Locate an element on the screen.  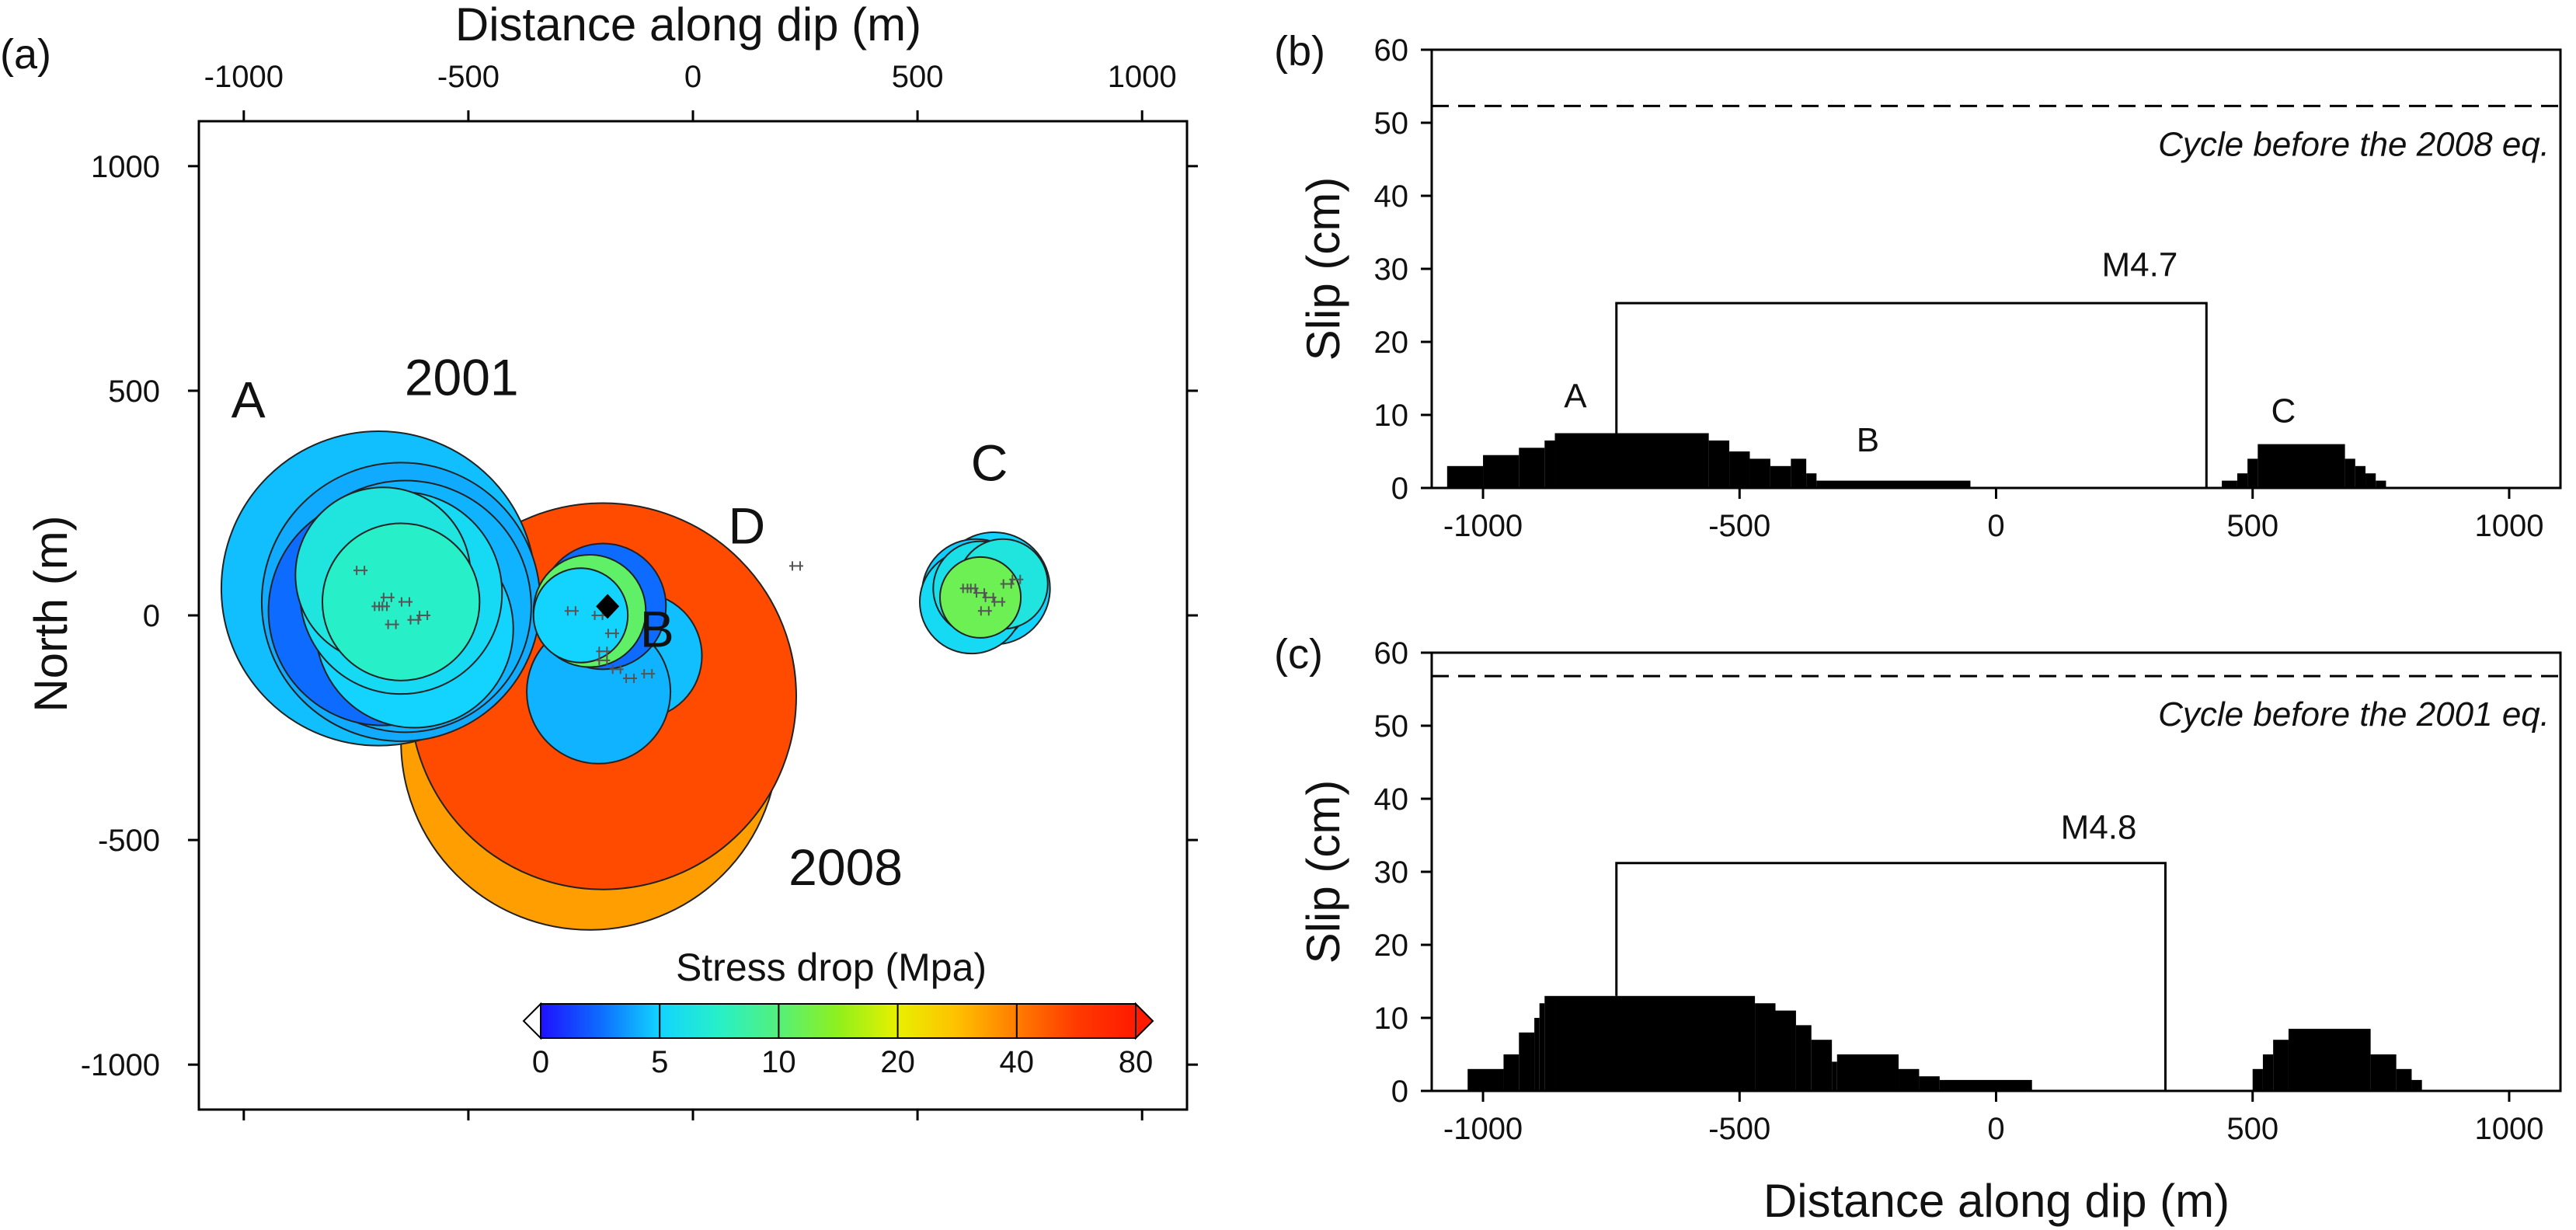
colorbar-tick-label: 10 is located at coordinates (778, 1062).